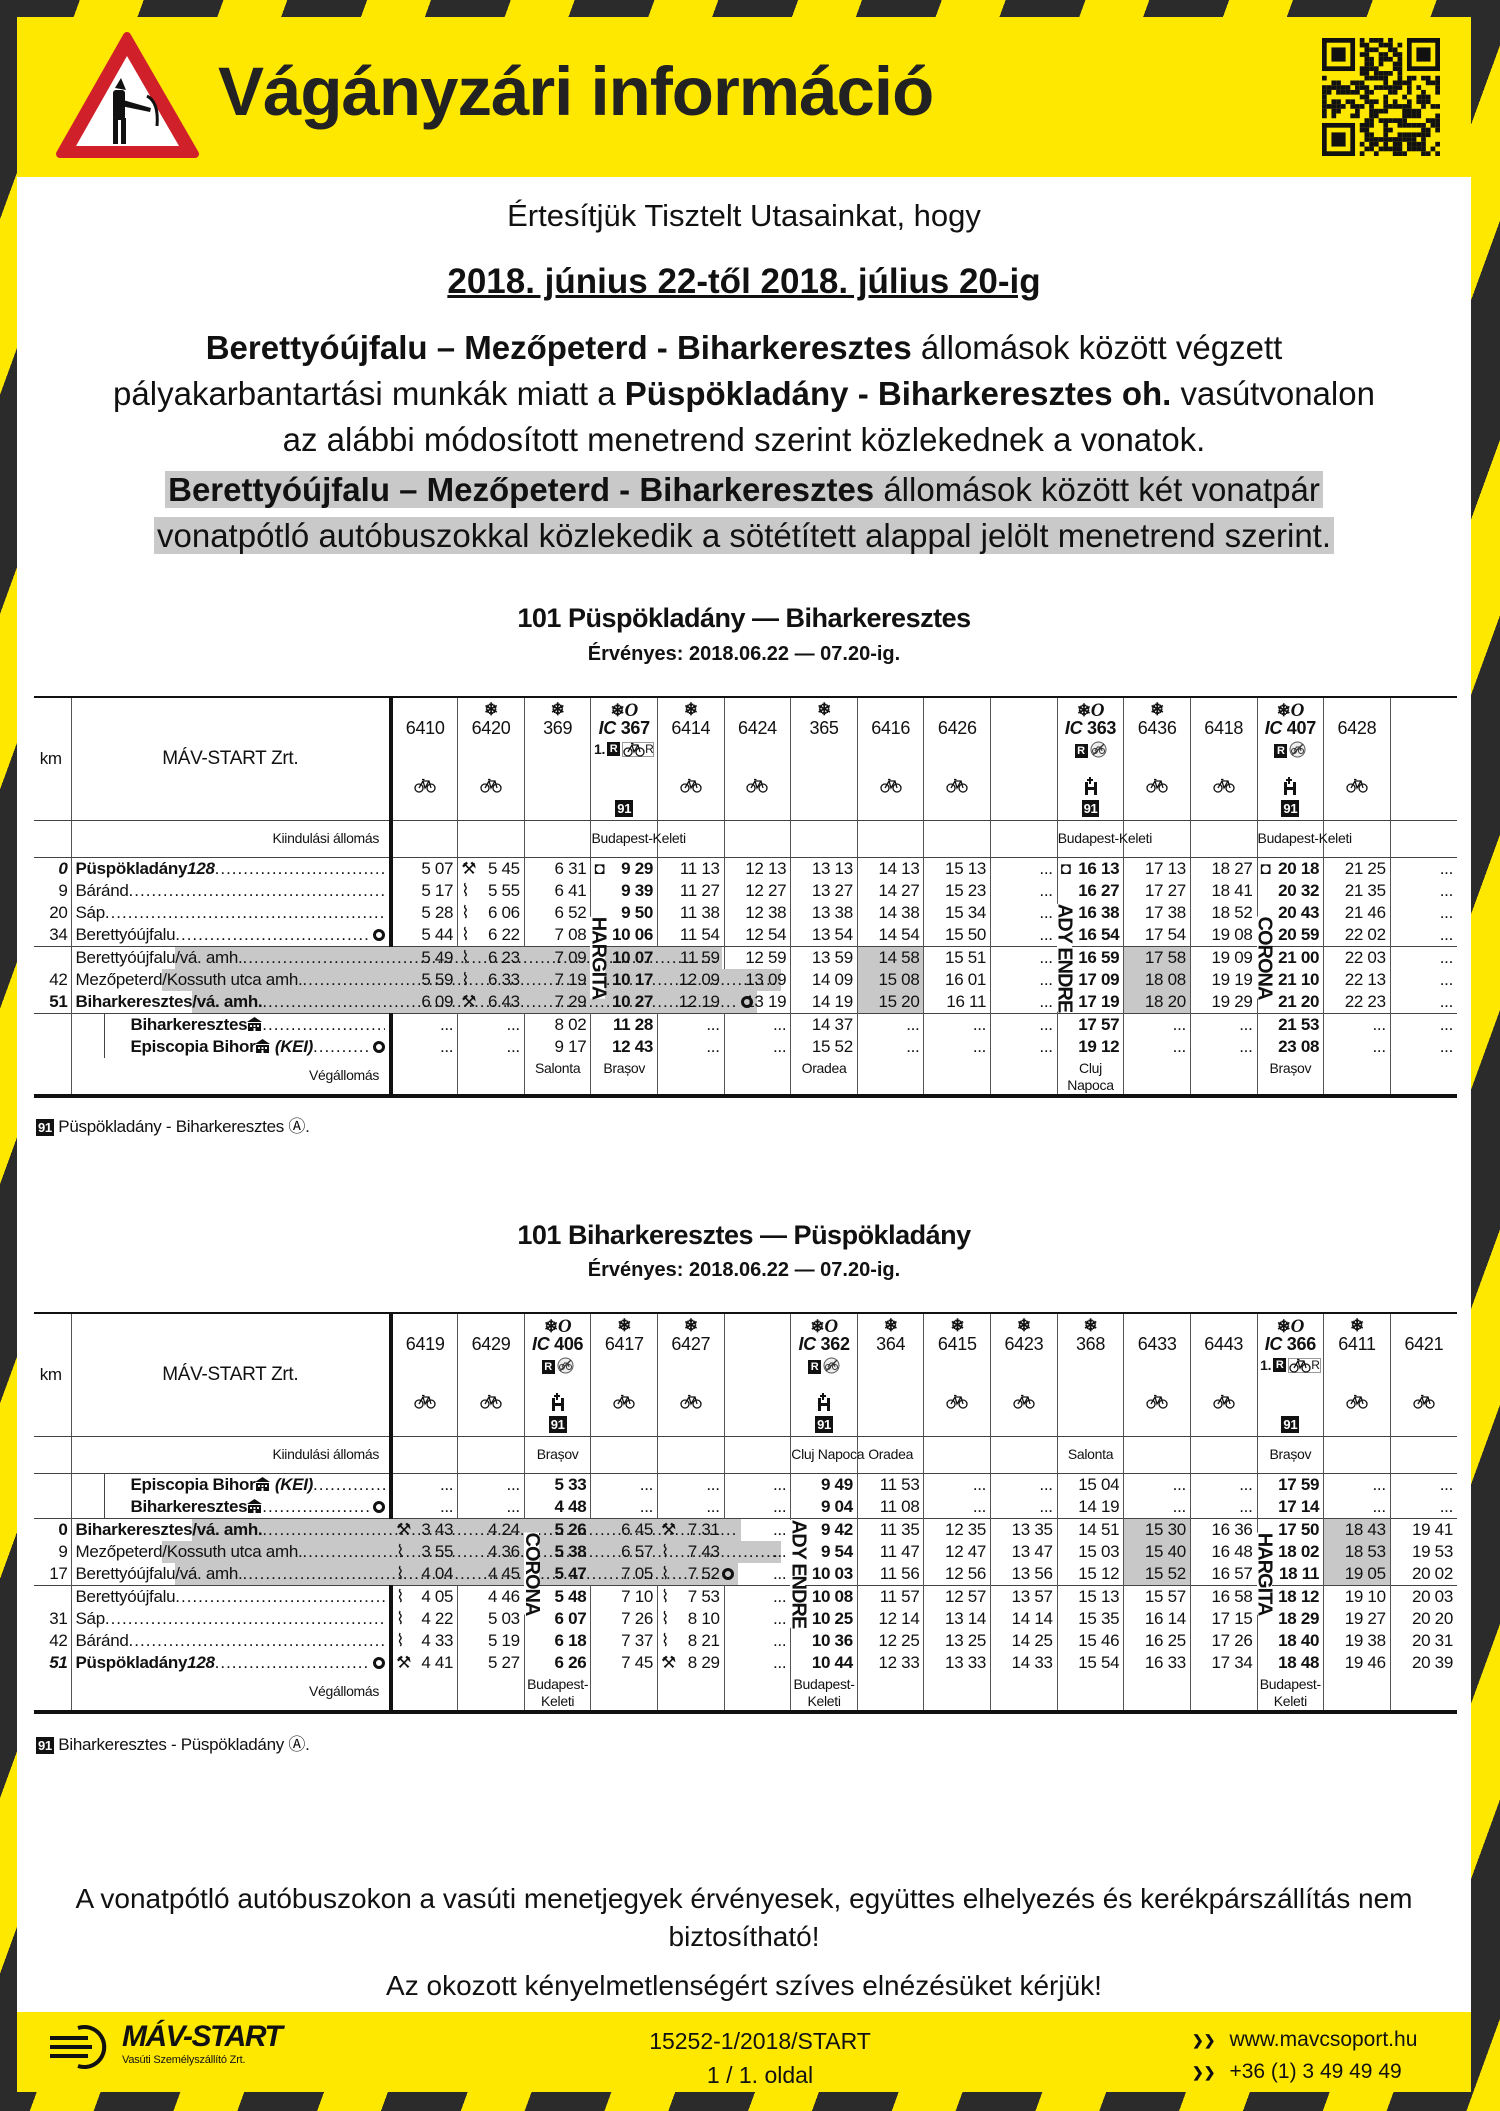 Image resolution: width=1500 pixels, height=2111 pixels. I want to click on time-cell: 14 19, so click(824, 1001).